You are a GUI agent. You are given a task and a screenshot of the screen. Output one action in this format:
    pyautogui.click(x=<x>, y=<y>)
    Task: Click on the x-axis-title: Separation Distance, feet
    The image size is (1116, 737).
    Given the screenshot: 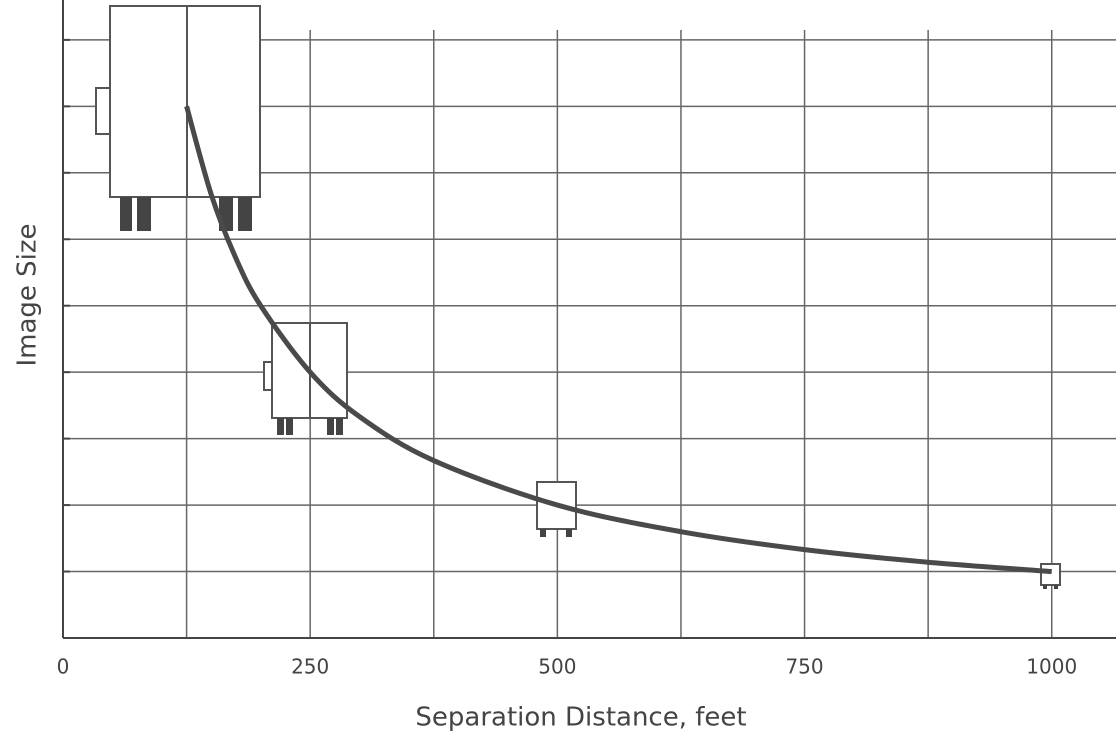 What is the action you would take?
    pyautogui.click(x=580, y=718)
    